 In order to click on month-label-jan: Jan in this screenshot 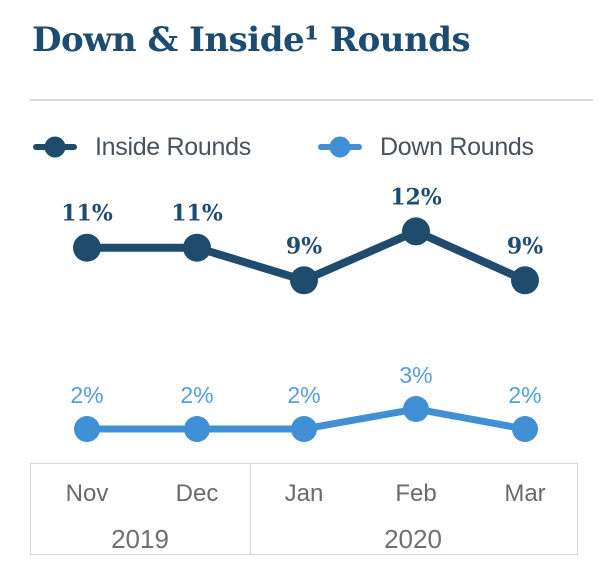, I will do `click(304, 493)`.